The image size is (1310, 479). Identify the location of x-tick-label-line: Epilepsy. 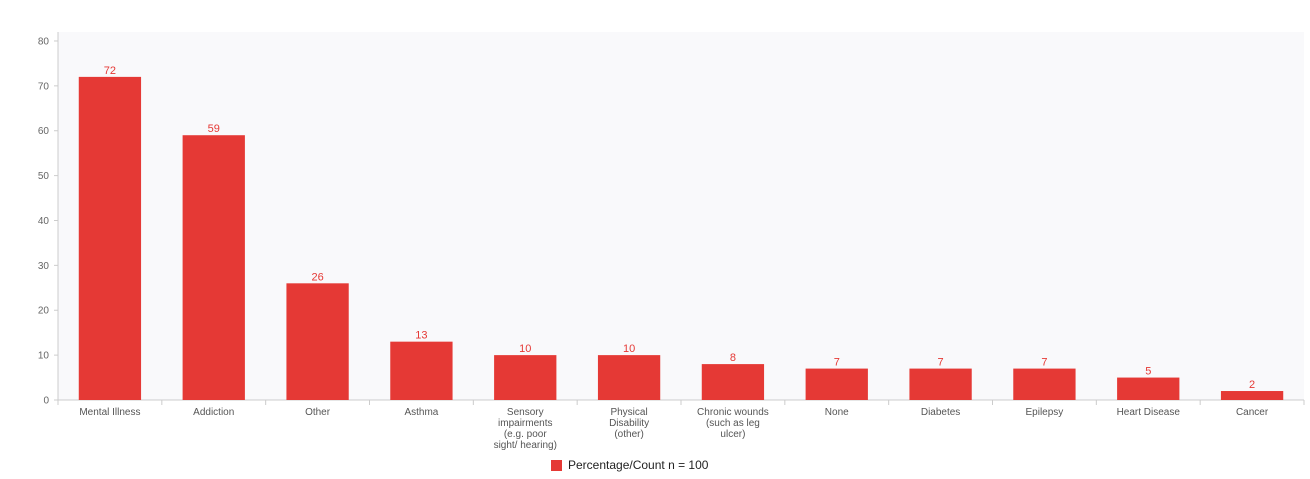
(1045, 412).